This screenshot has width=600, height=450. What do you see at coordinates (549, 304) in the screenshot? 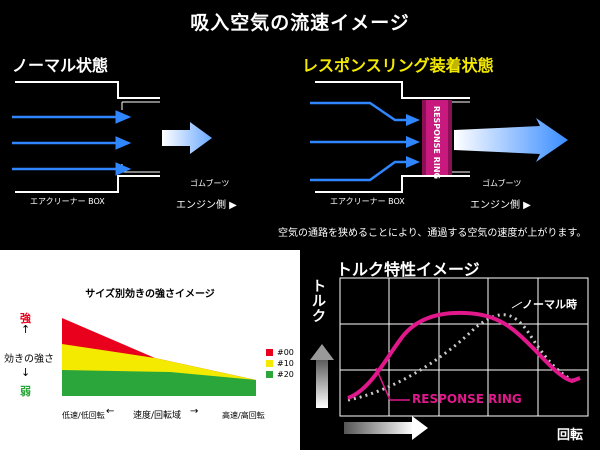
I see `torque-normal-label: ノーマル時` at bounding box center [549, 304].